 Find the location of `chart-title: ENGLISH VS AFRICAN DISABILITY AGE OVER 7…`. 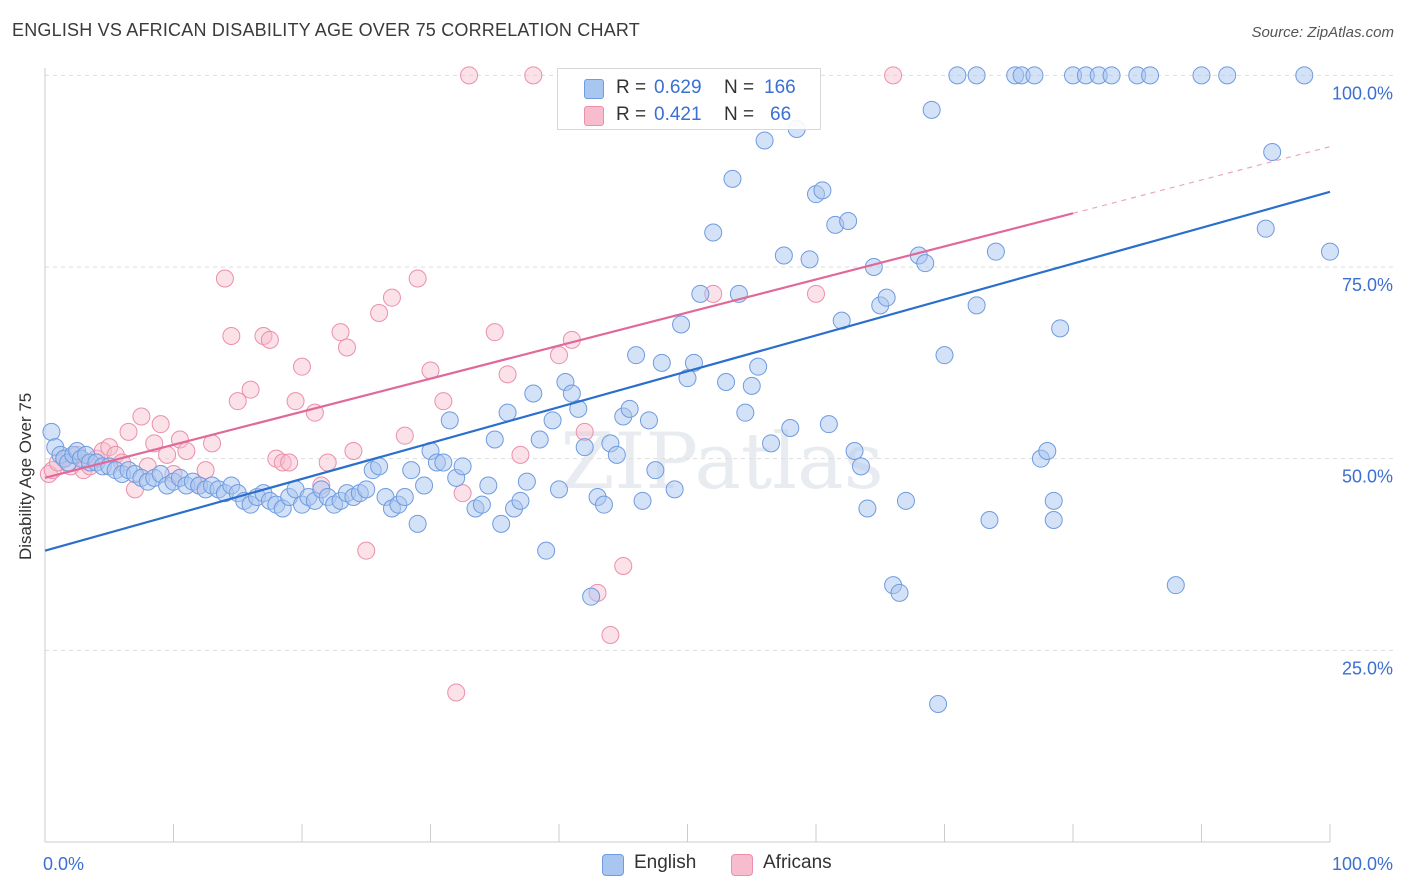

chart-title: ENGLISH VS AFRICAN DISABILITY AGE OVER 7… is located at coordinates (326, 30).